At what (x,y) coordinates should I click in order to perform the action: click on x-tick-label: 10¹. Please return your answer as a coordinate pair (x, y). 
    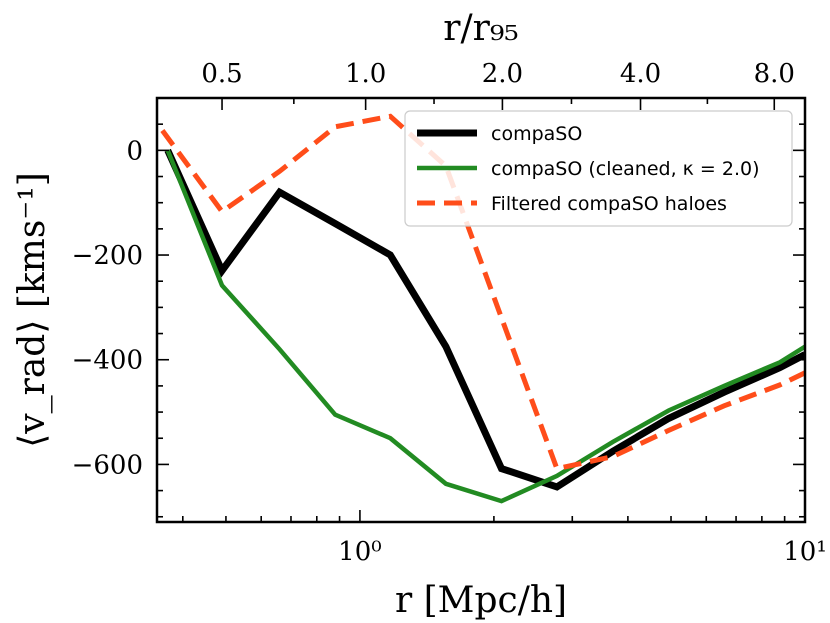
    Looking at the image, I should click on (805, 552).